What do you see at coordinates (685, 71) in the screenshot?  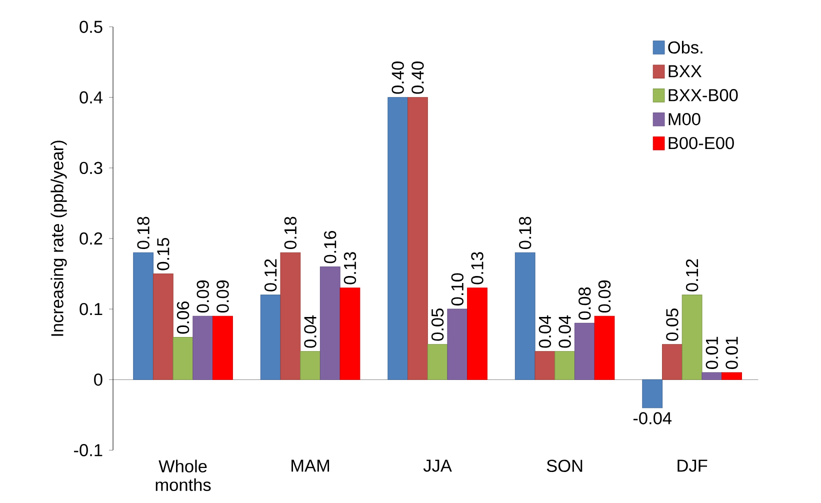 I see `legend-label: BXX` at bounding box center [685, 71].